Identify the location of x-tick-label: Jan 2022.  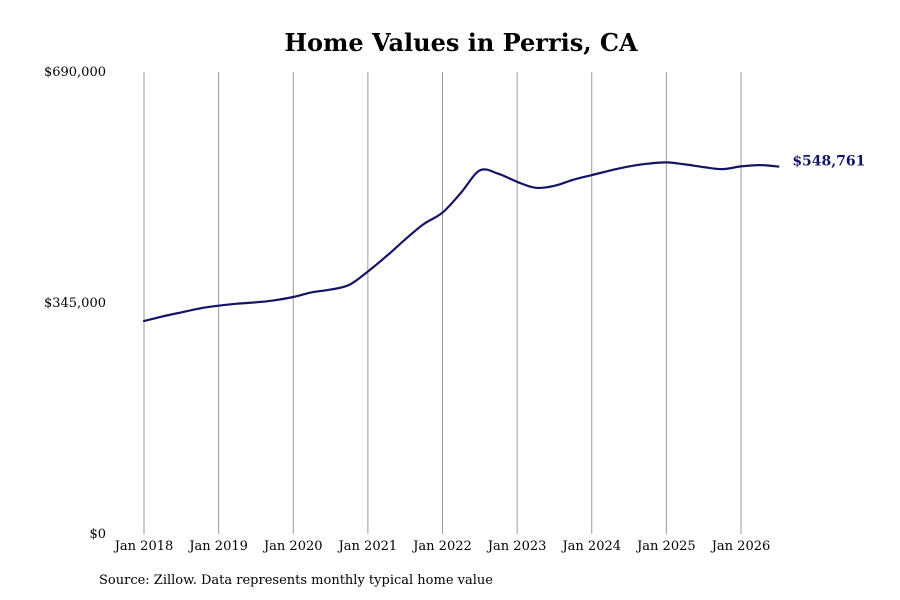
(441, 546).